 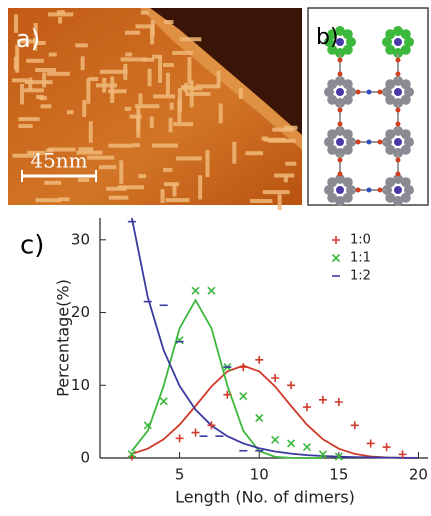 What do you see at coordinates (265, 497) in the screenshot?
I see `x-axis-label: Length (No. of dimers)` at bounding box center [265, 497].